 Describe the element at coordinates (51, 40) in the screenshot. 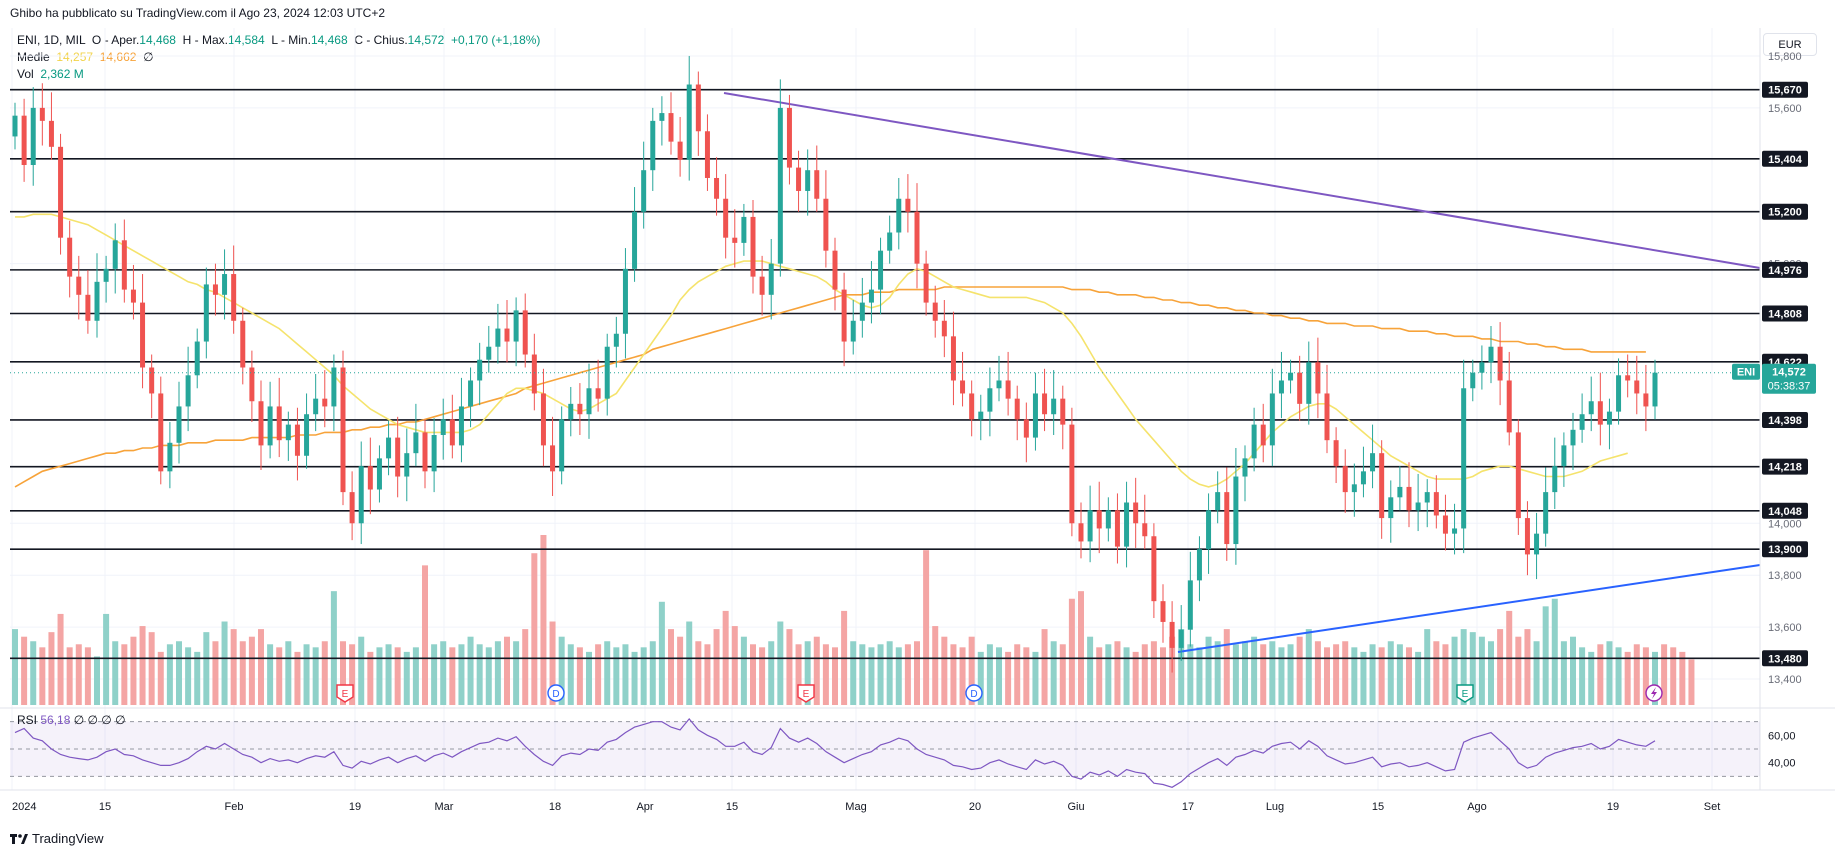

I see `symbol-info: ENI, 1D, MIL` at that location.